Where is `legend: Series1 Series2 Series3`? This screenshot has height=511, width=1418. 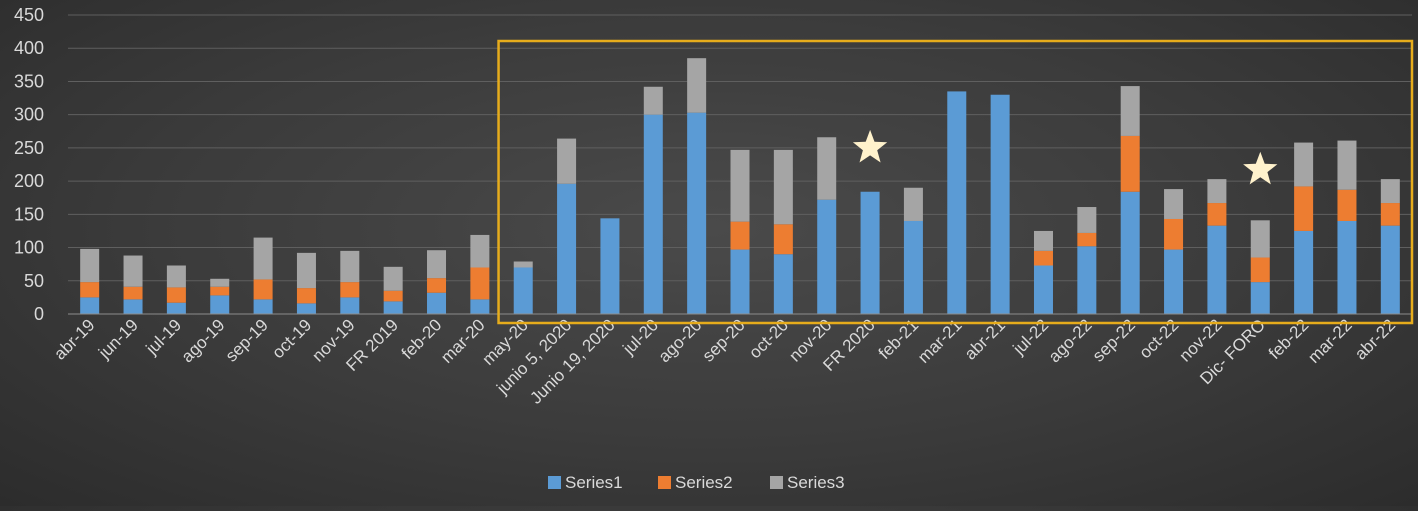
legend: Series1 Series2 Series3 is located at coordinates (696, 482).